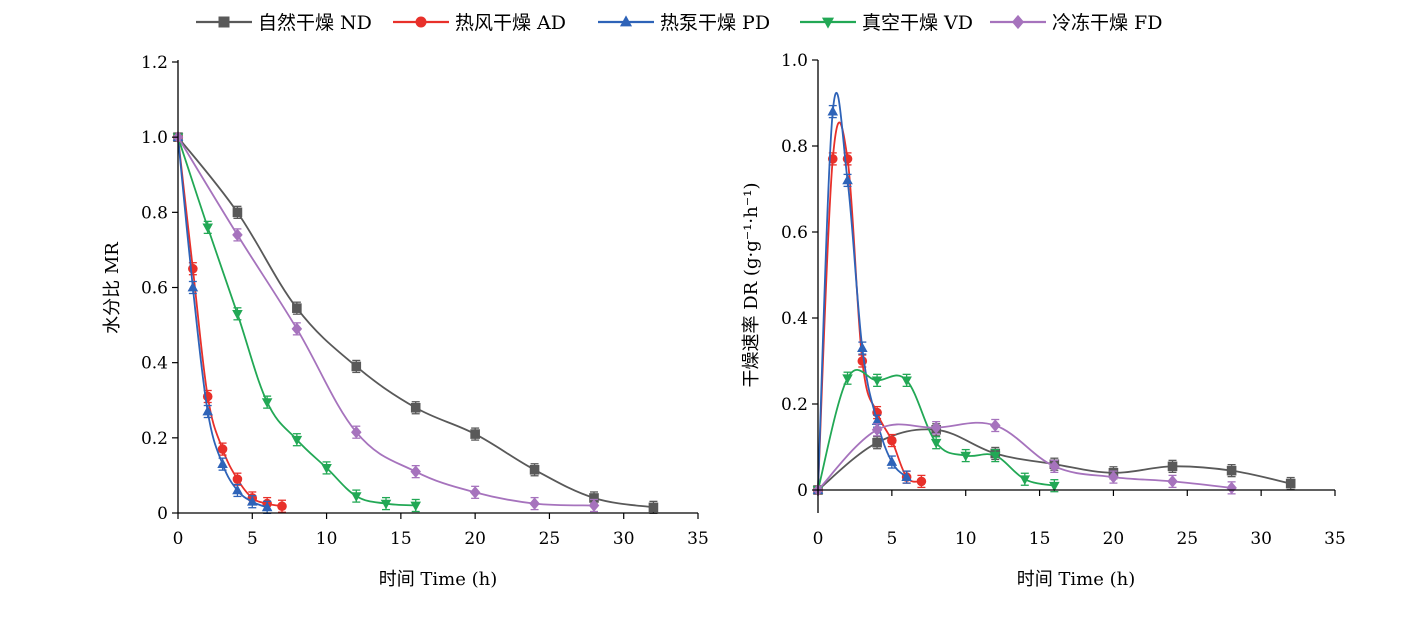 This screenshot has width=1402, height=618. What do you see at coordinates (917, 23) in the screenshot?
I see `legend-label: 真空干燥 VD` at bounding box center [917, 23].